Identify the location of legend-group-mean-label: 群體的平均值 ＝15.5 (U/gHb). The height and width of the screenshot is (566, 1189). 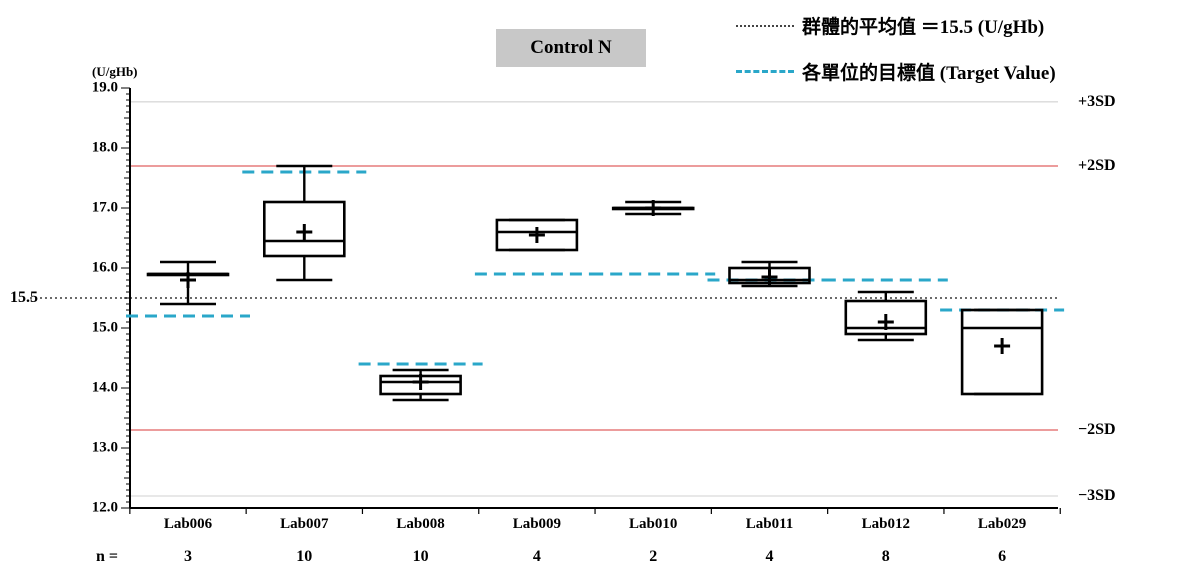
(923, 27).